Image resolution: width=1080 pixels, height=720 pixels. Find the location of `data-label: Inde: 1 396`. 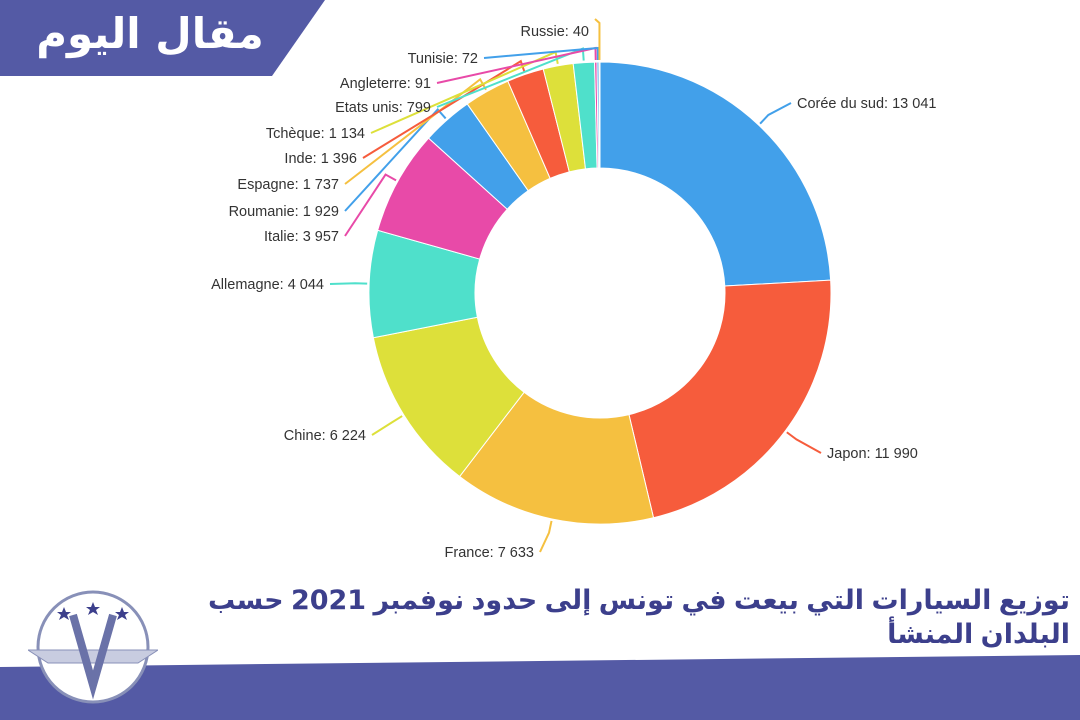

data-label: Inde: 1 396 is located at coordinates (320, 159).